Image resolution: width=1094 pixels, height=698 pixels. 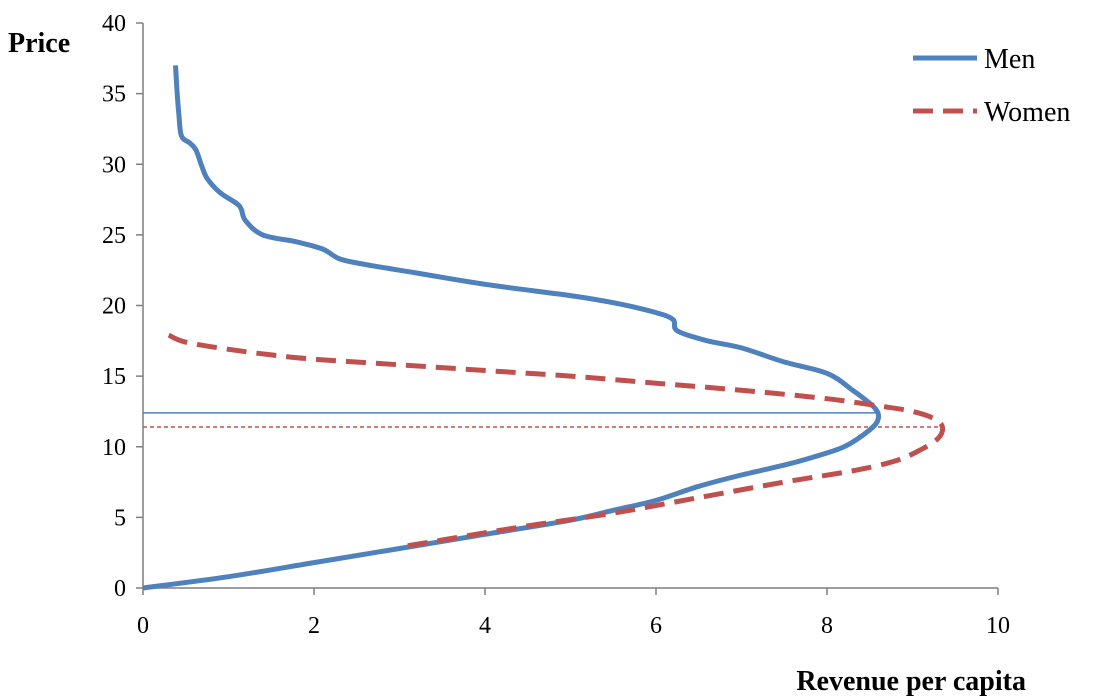 I want to click on legend: Men Women, so click(x=991, y=86).